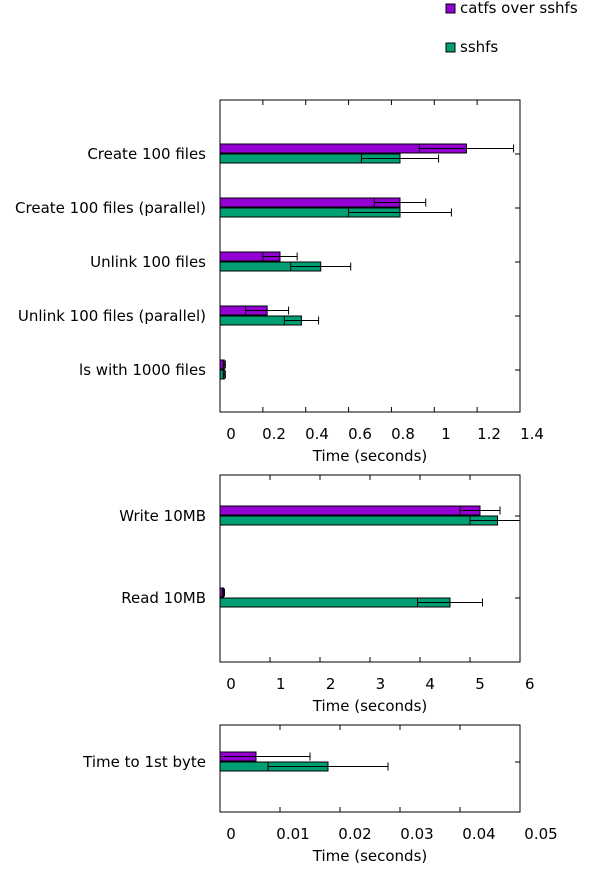 Image resolution: width=590 pixels, height=872 pixels. What do you see at coordinates (110, 208) in the screenshot?
I see `category-label: Create 100 files (parallel)` at bounding box center [110, 208].